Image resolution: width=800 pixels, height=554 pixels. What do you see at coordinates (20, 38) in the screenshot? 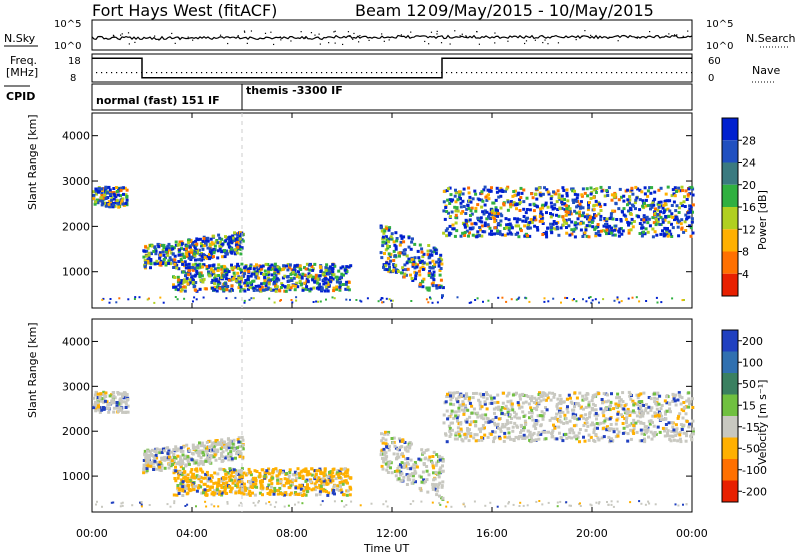
I see `nsky-label: N.Sky` at bounding box center [20, 38].